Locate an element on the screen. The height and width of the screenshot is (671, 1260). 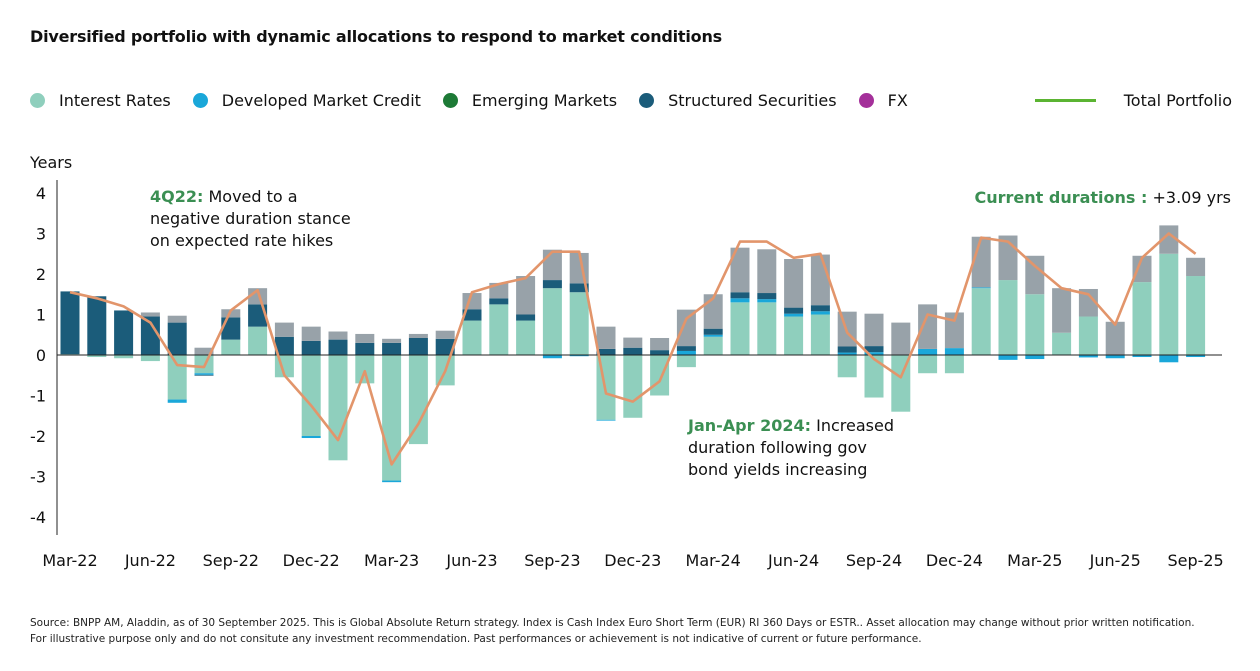
legend-label: Total Portfolio is located at coordinates (1177, 100).